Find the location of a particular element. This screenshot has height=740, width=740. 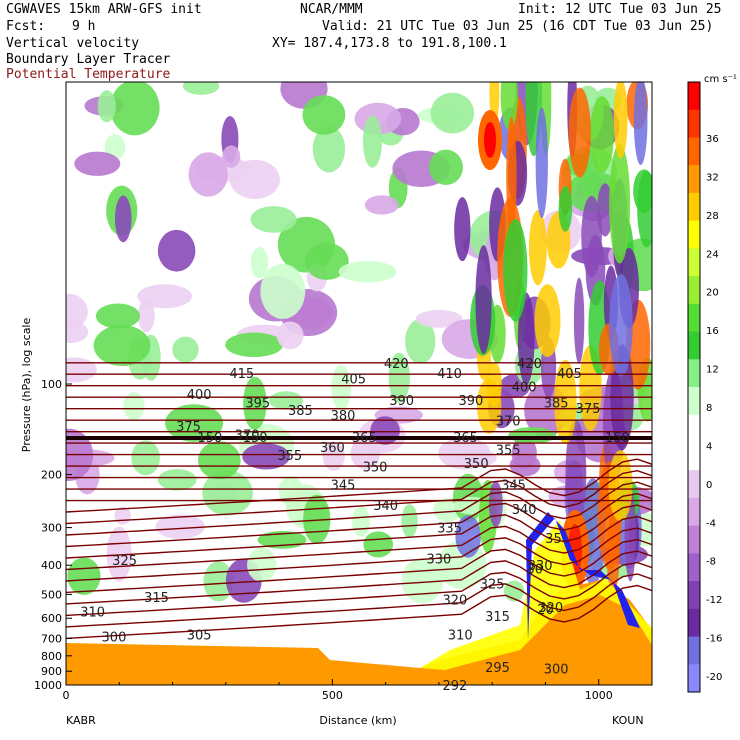

colorbar-tick-label: 4 is located at coordinates (709, 446).